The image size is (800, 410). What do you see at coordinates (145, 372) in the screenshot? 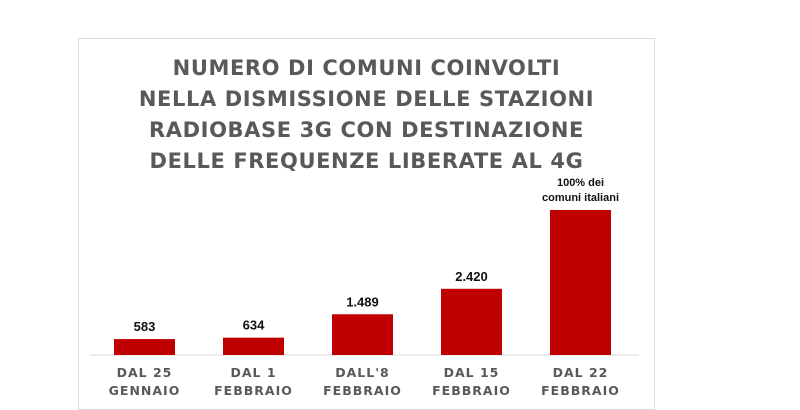
I see `x-tick-label: DAL 25` at bounding box center [145, 372].